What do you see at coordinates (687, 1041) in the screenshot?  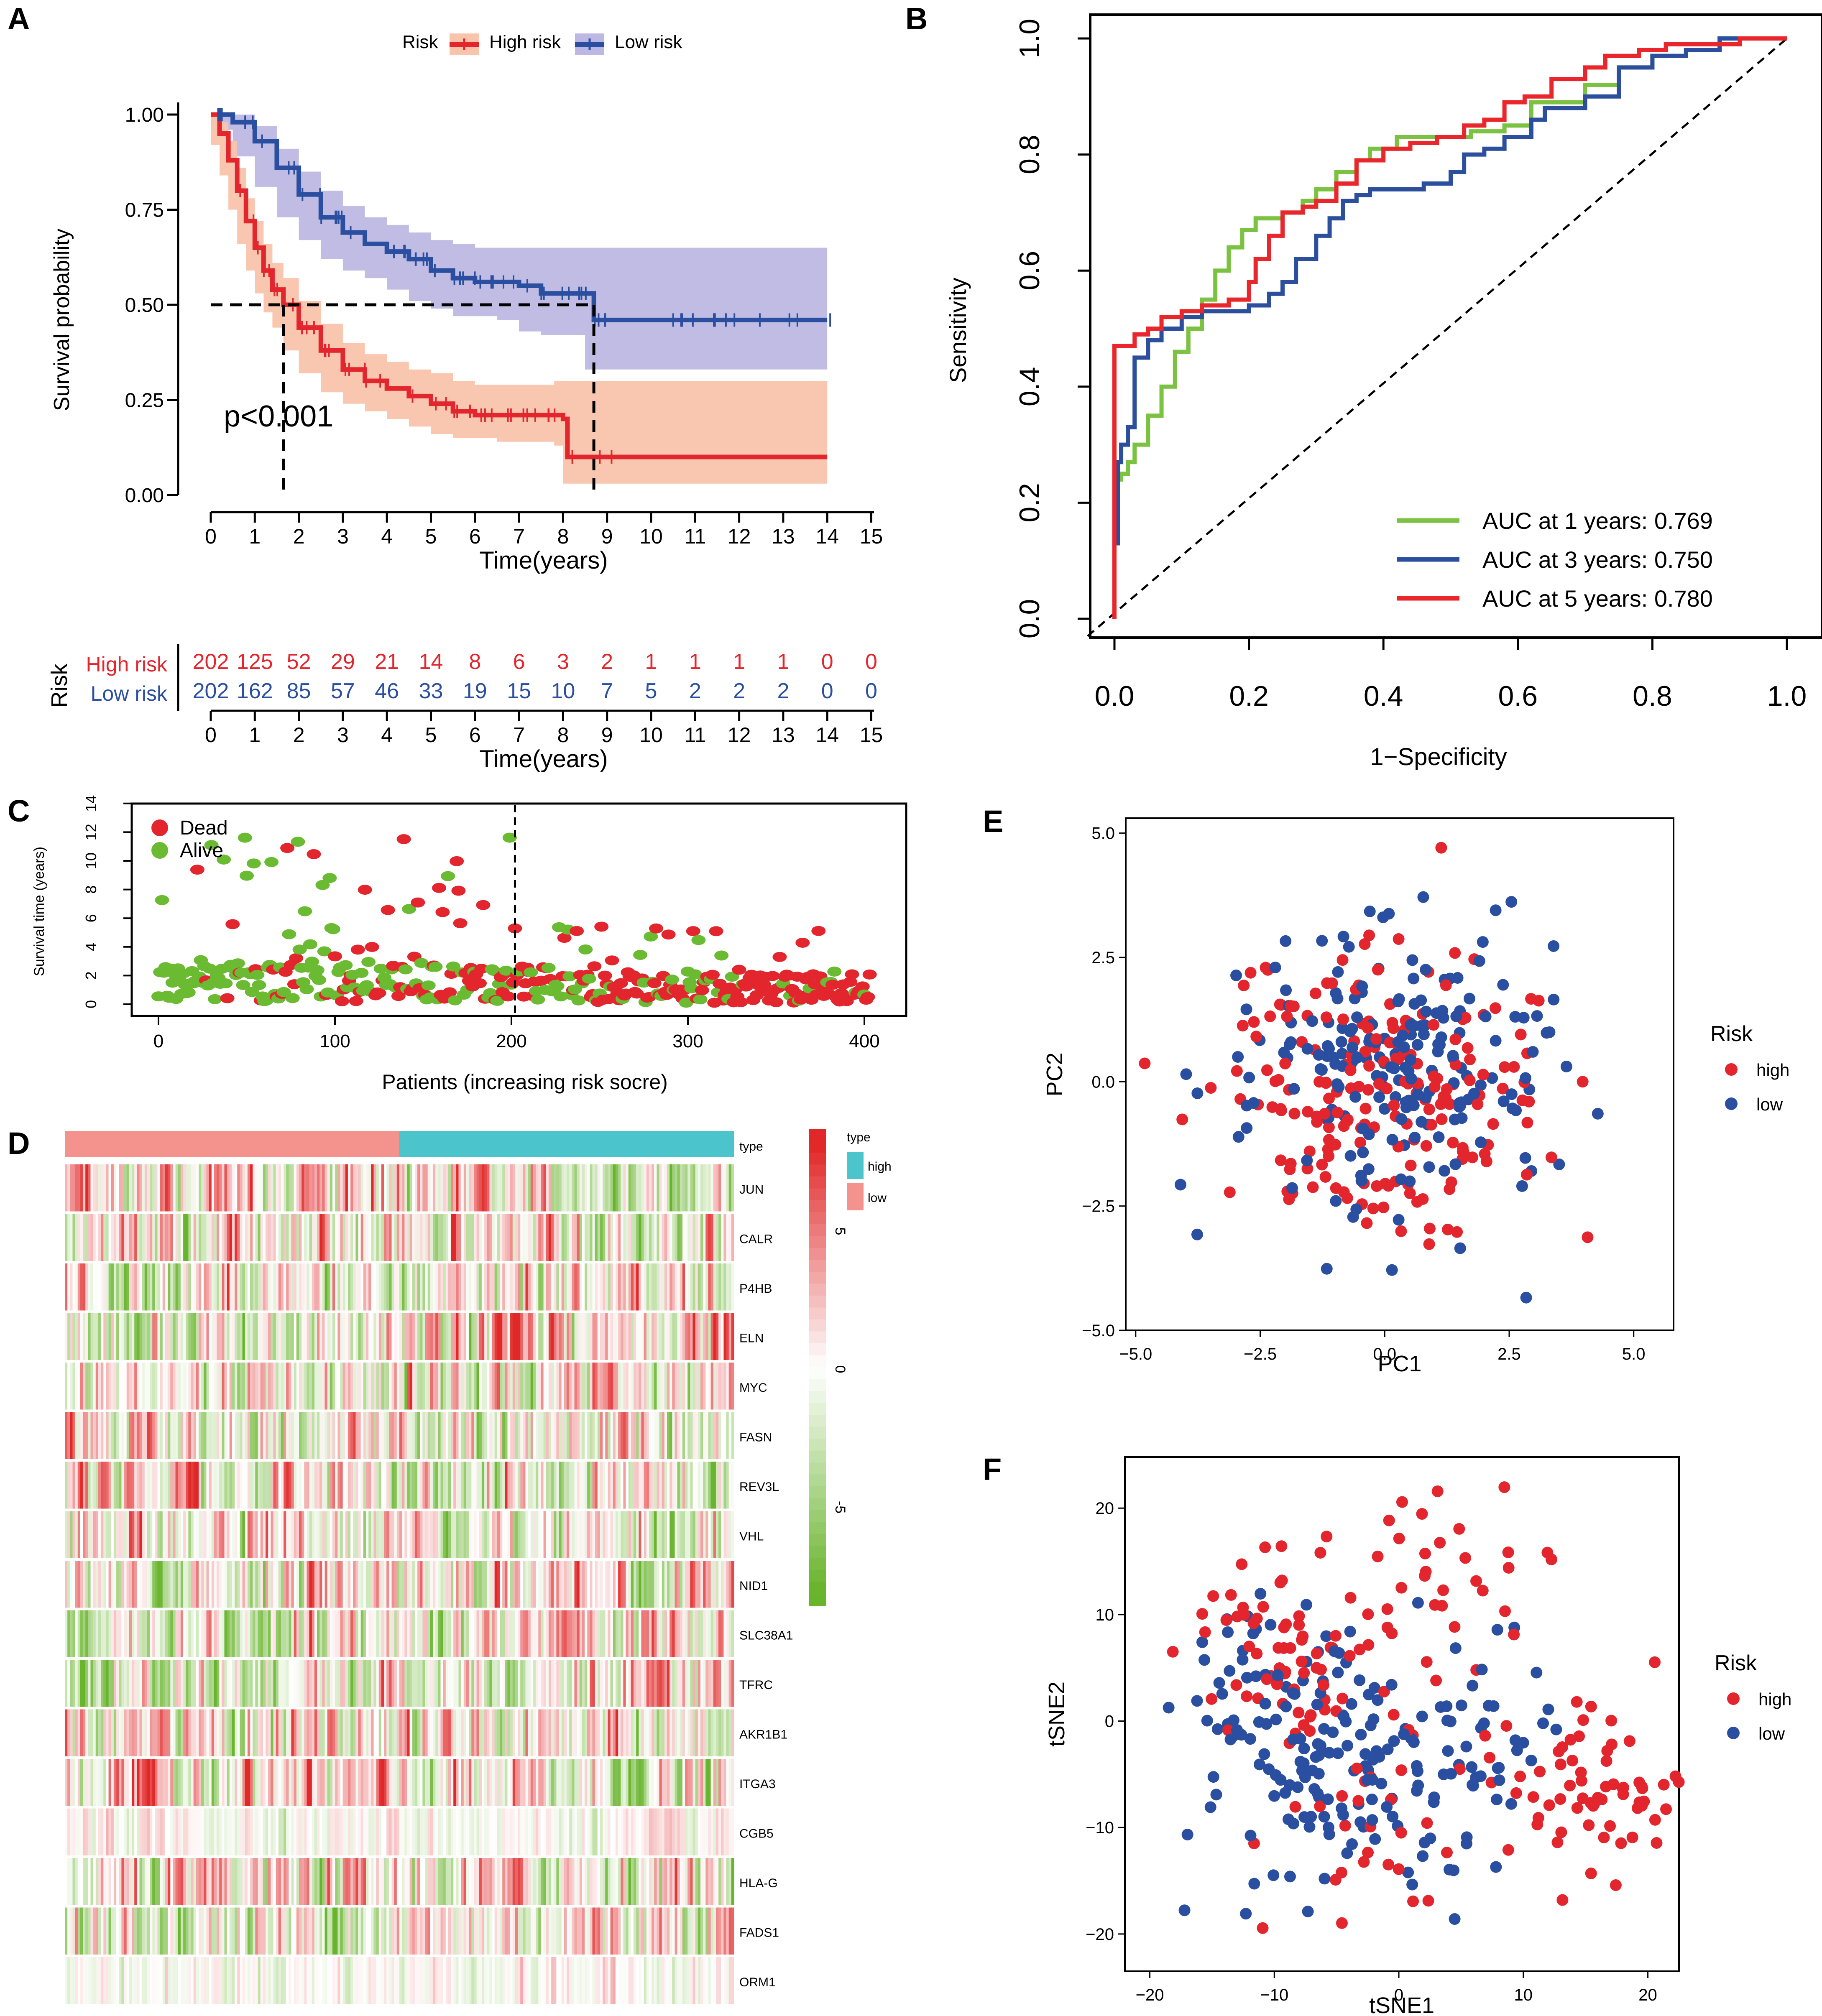 I see `status-x-tick-label: 300` at bounding box center [687, 1041].